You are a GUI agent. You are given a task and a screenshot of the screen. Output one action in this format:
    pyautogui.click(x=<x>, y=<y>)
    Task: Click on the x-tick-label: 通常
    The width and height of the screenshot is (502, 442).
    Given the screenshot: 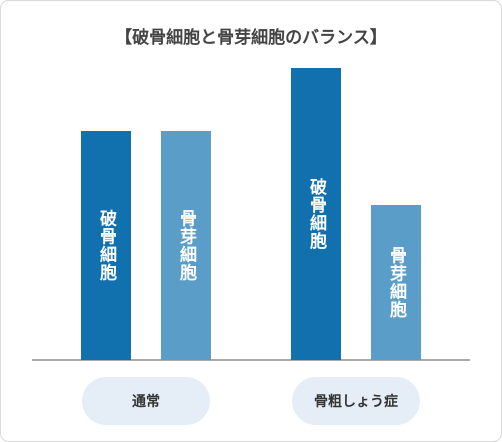 What is the action you would take?
    pyautogui.click(x=146, y=401)
    